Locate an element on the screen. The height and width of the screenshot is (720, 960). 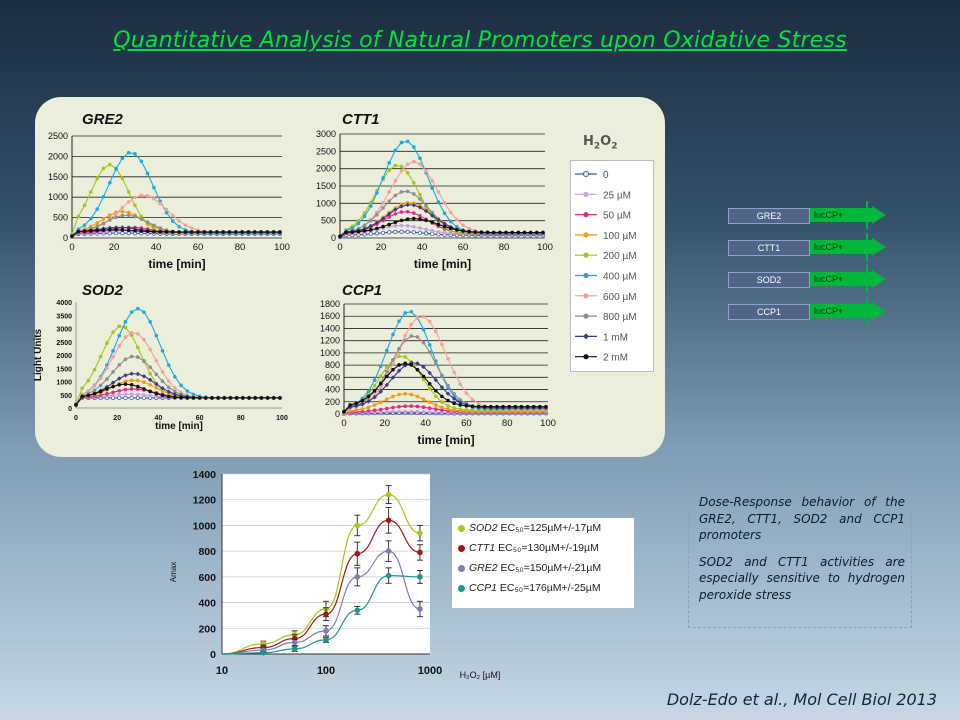
gene-name: GRE2 is located at coordinates (483, 568).